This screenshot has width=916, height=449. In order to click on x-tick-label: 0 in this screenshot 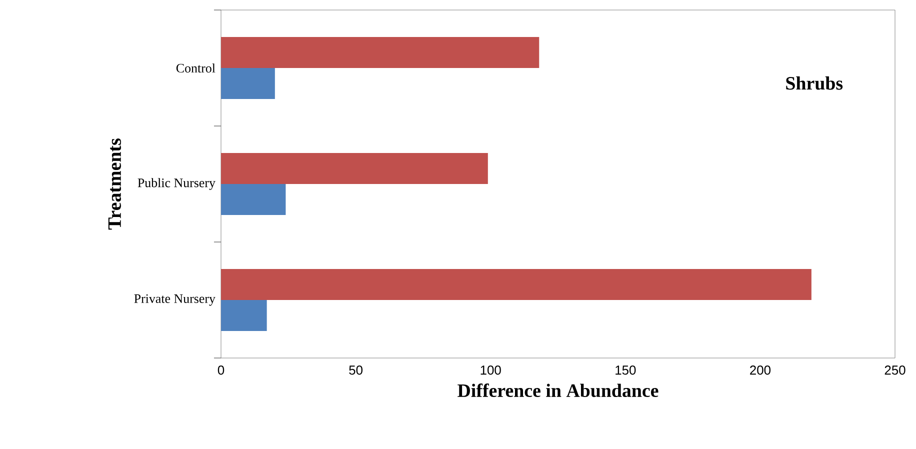, I will do `click(221, 370)`.